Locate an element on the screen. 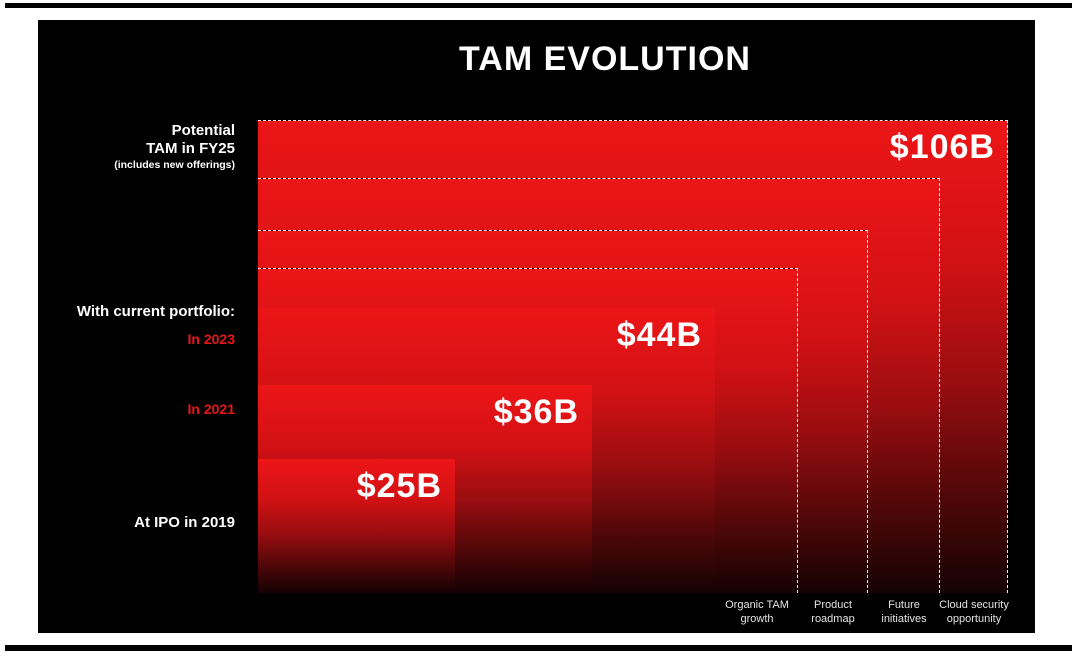 The height and width of the screenshot is (657, 1080). value-fy25: $106B is located at coordinates (942, 147).